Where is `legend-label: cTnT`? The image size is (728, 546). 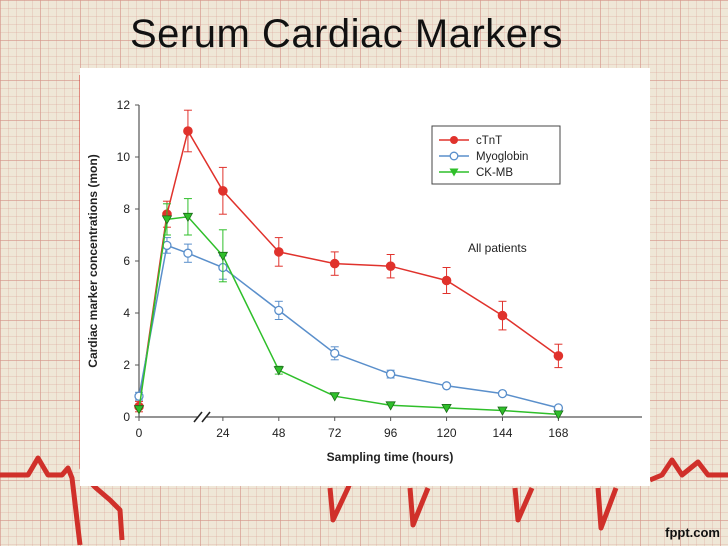 legend-label: cTnT is located at coordinates (489, 141).